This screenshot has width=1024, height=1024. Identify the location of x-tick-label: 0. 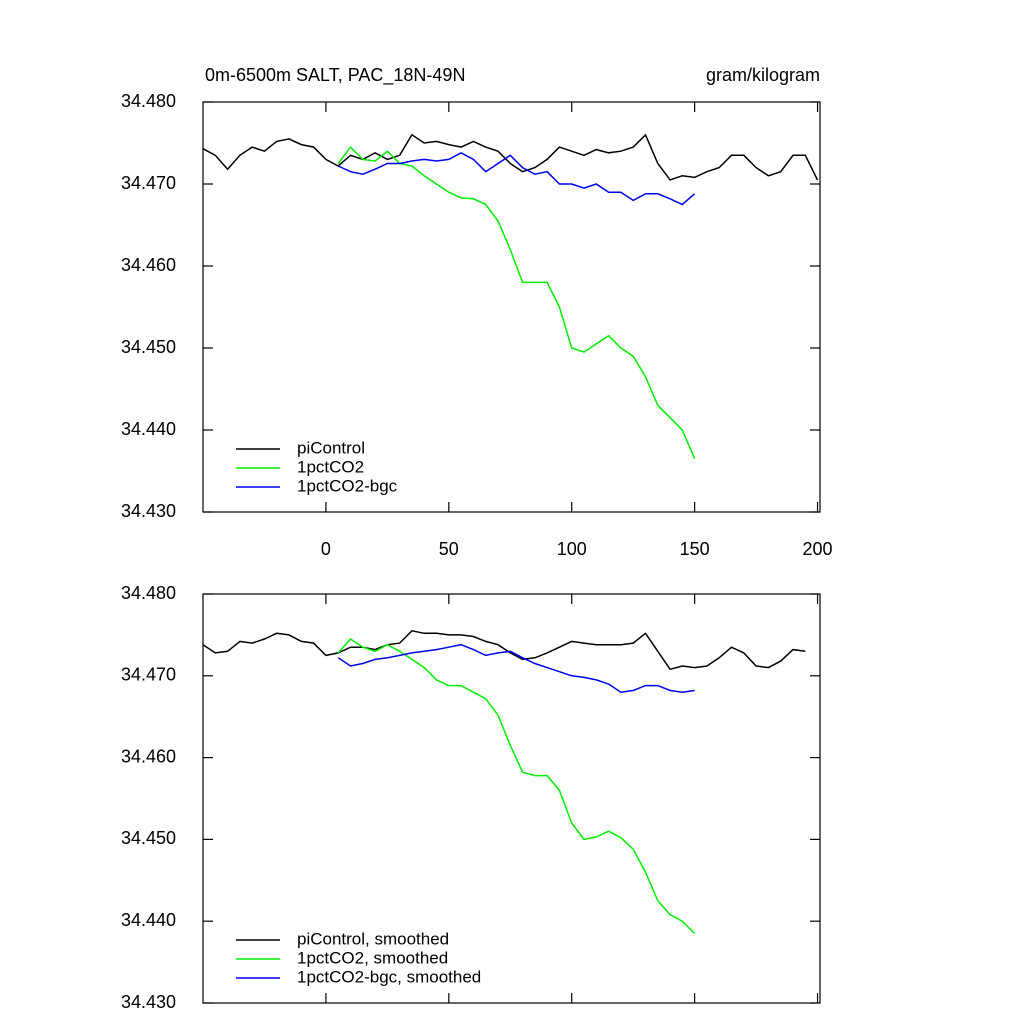
(326, 549).